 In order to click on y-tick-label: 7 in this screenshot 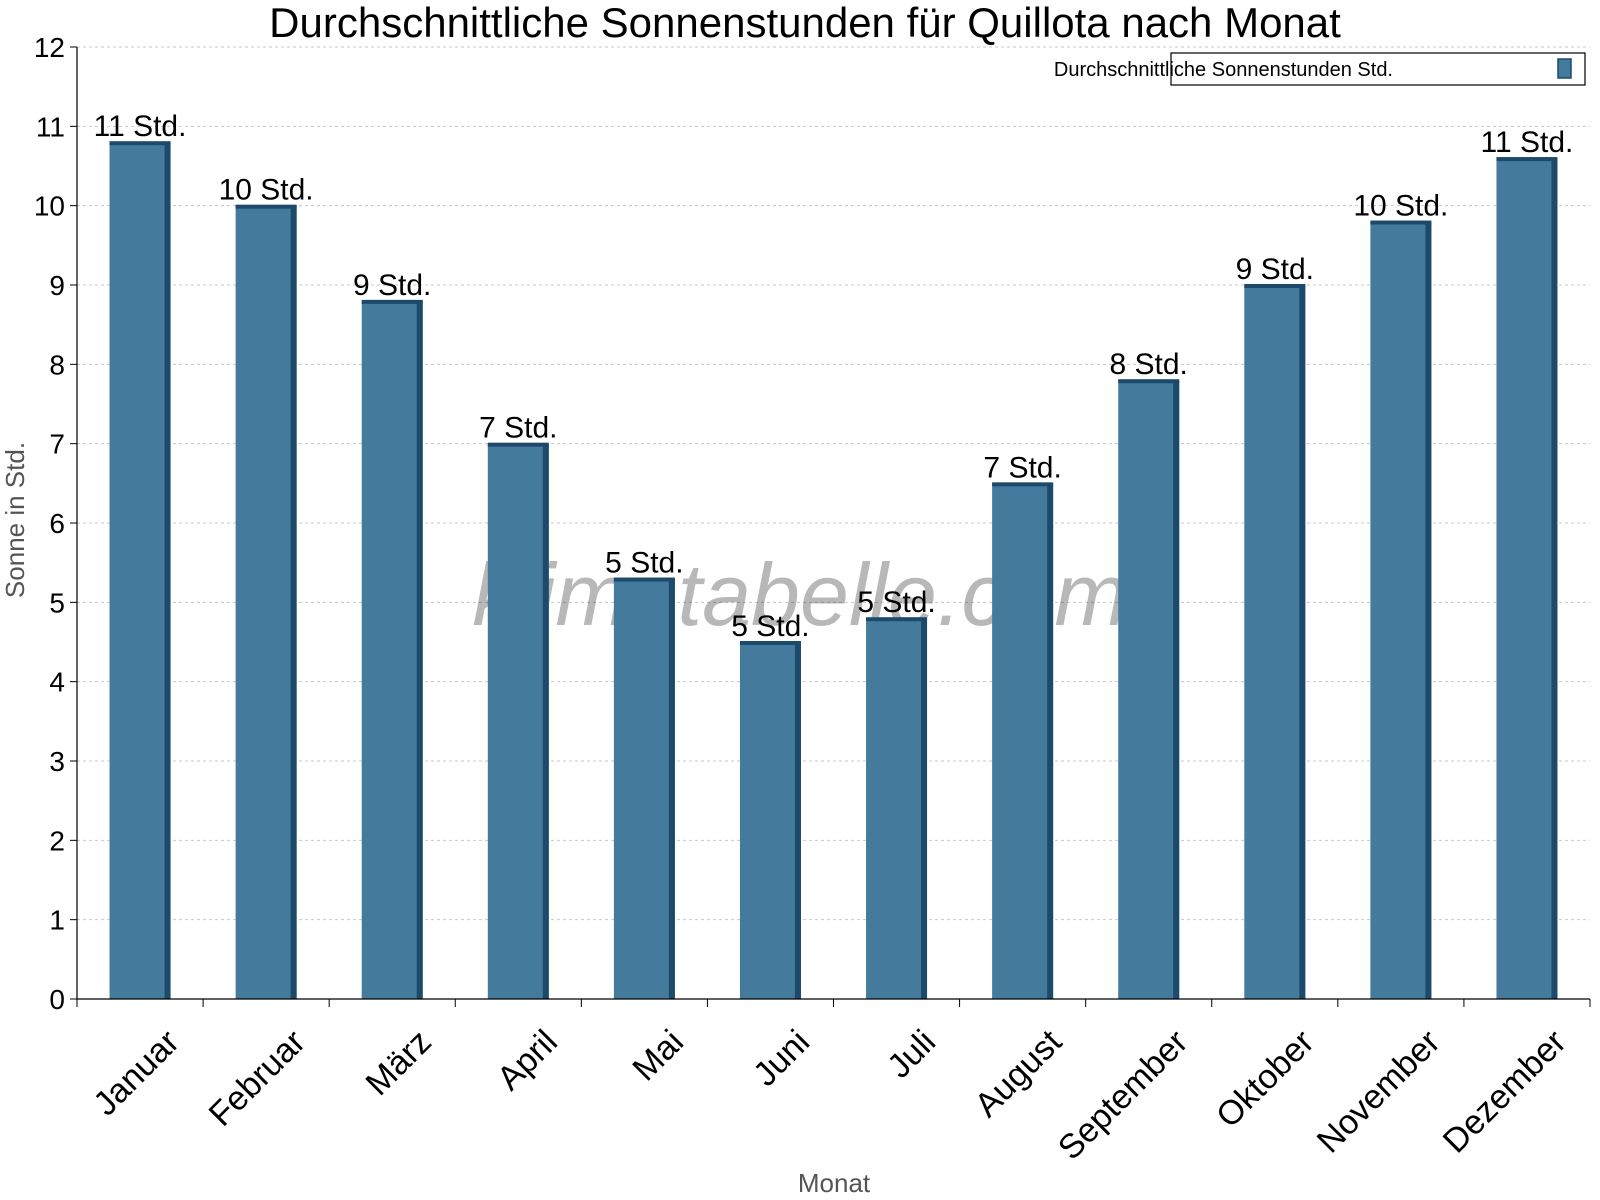, I will do `click(57, 444)`.